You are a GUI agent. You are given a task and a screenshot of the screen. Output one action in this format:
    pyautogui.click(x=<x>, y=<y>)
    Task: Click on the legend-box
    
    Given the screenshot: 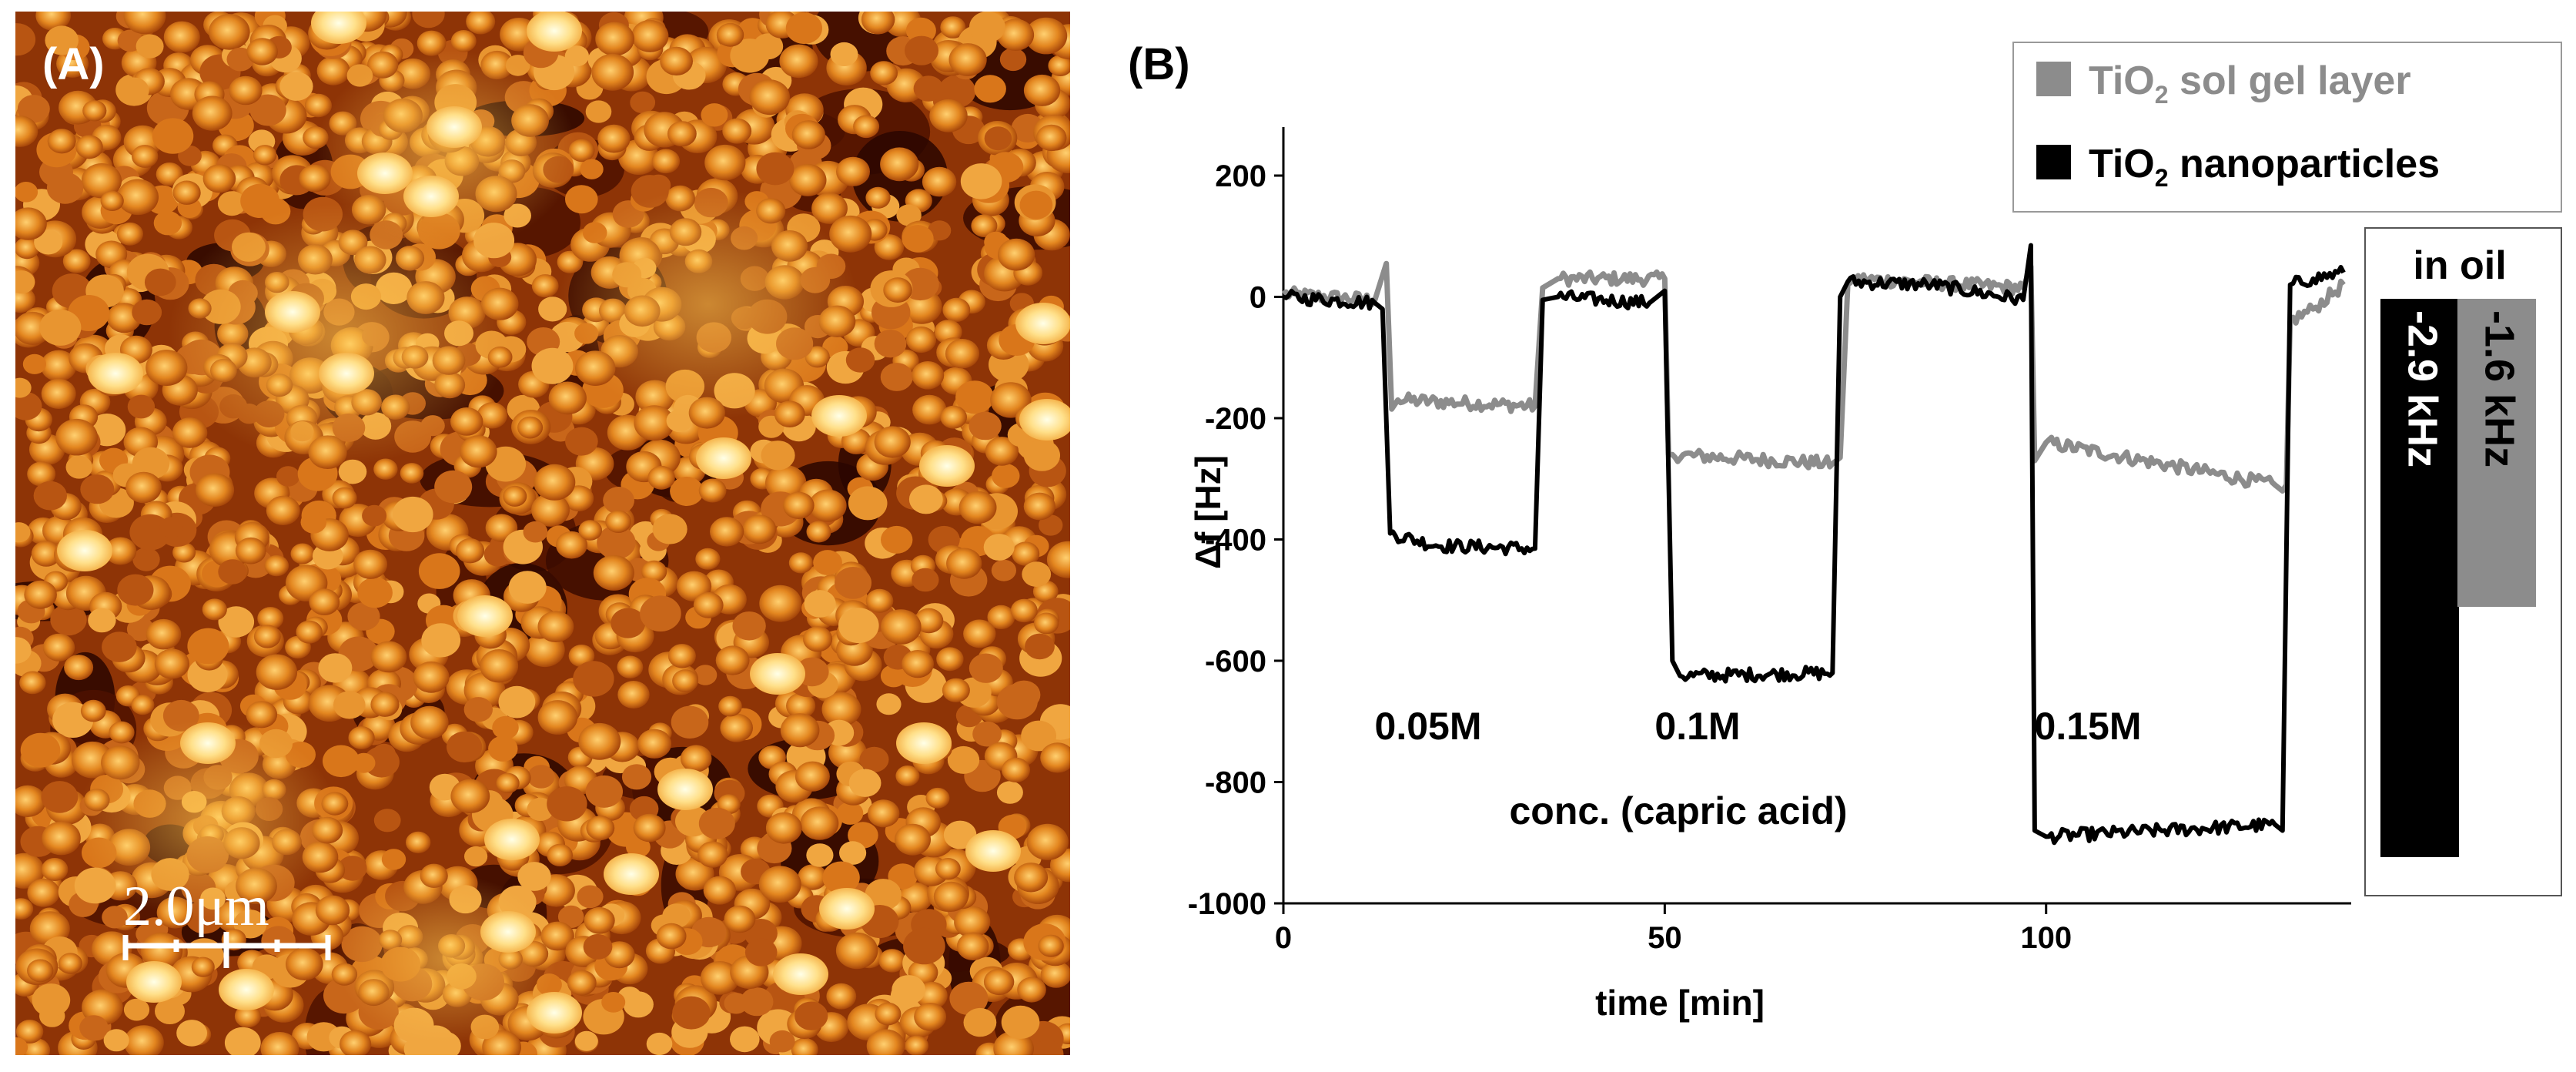 What is the action you would take?
    pyautogui.click(x=2287, y=127)
    